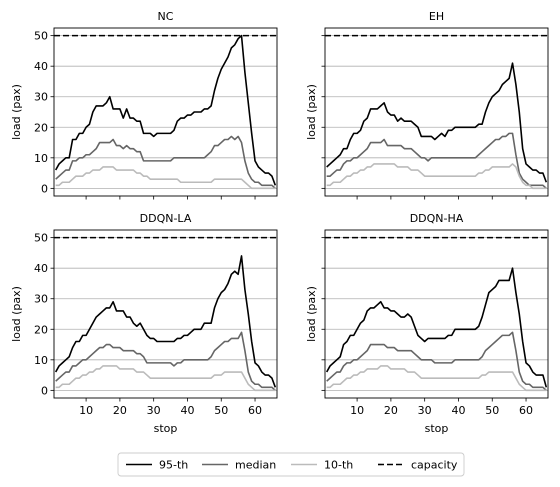 The width and height of the screenshot is (560, 487). What do you see at coordinates (173, 465) in the screenshot?
I see `legend-label: 95-th` at bounding box center [173, 465].